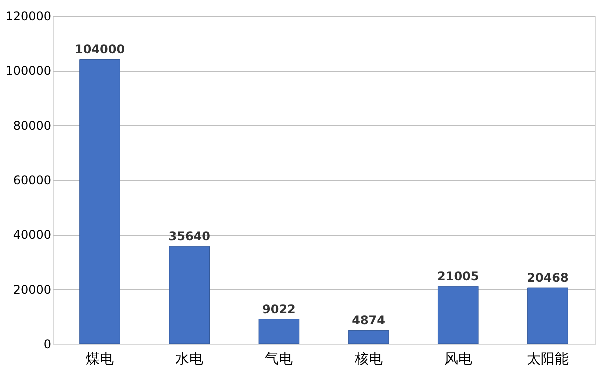 The width and height of the screenshot is (600, 371). Describe the element at coordinates (32, 235) in the screenshot. I see `y-tick-label: 40000` at that location.